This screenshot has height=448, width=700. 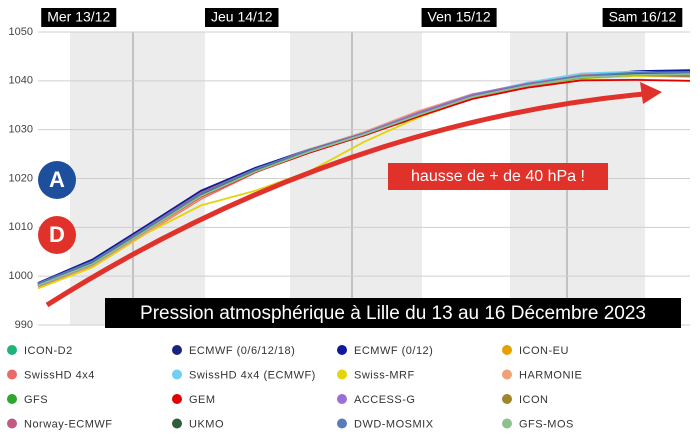 I want to click on y-tick-label: 1010, so click(x=21, y=227).